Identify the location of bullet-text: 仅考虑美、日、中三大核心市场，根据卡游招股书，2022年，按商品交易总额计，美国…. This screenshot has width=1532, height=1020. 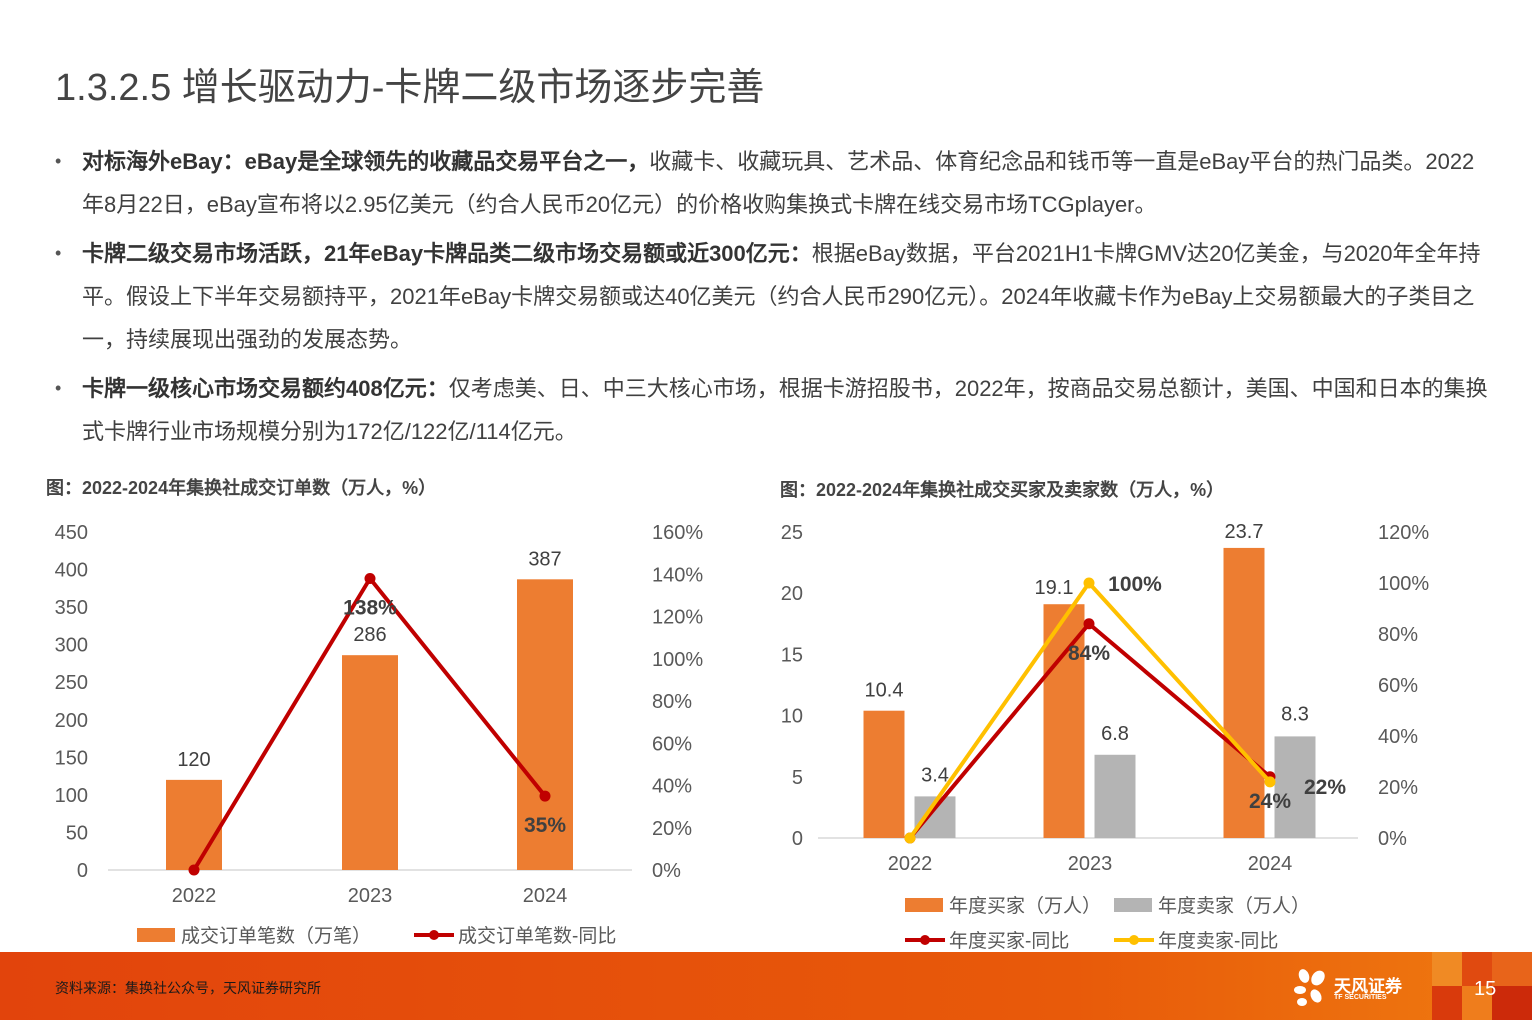
(785, 410).